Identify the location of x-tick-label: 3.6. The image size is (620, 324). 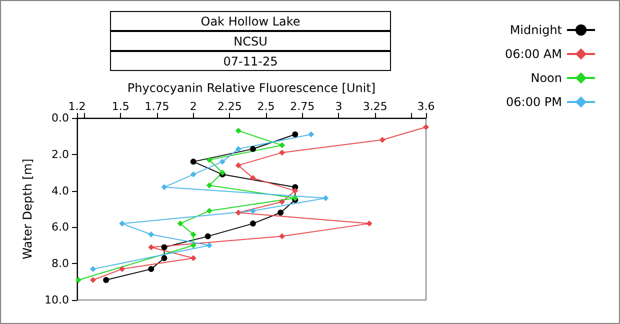
(426, 106).